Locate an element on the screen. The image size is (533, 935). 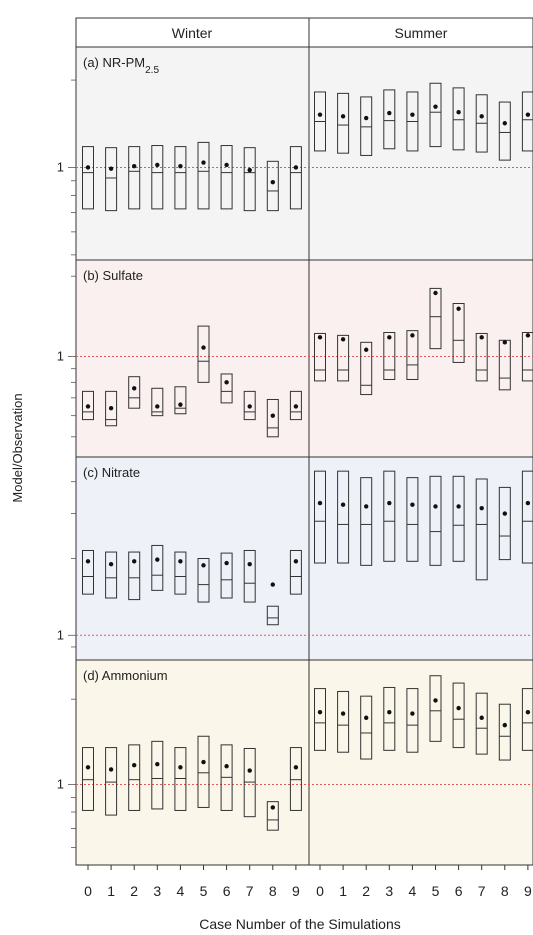
x-tick-label: 8 is located at coordinates (505, 891).